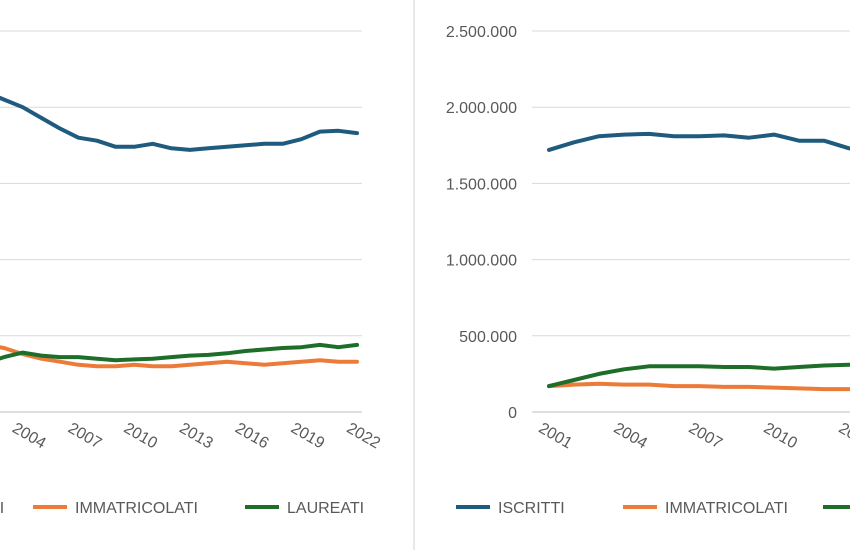  Describe the element at coordinates (481, 108) in the screenshot. I see `y-tick-label: 2.000.000` at that location.